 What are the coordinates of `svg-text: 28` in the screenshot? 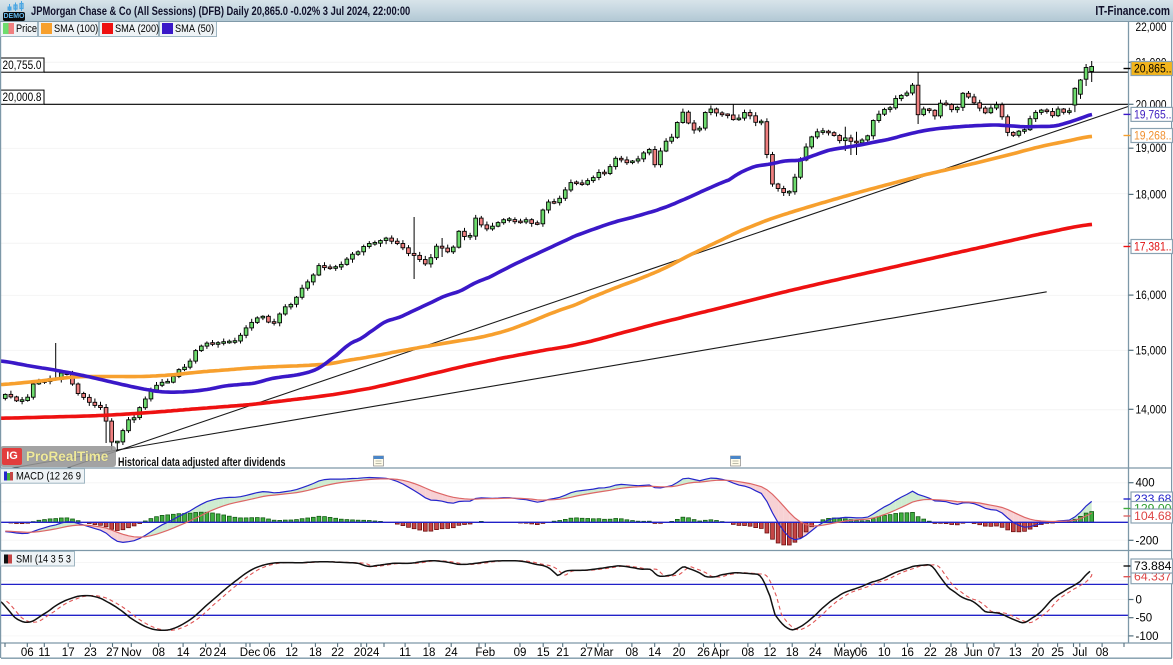 It's located at (951, 653).